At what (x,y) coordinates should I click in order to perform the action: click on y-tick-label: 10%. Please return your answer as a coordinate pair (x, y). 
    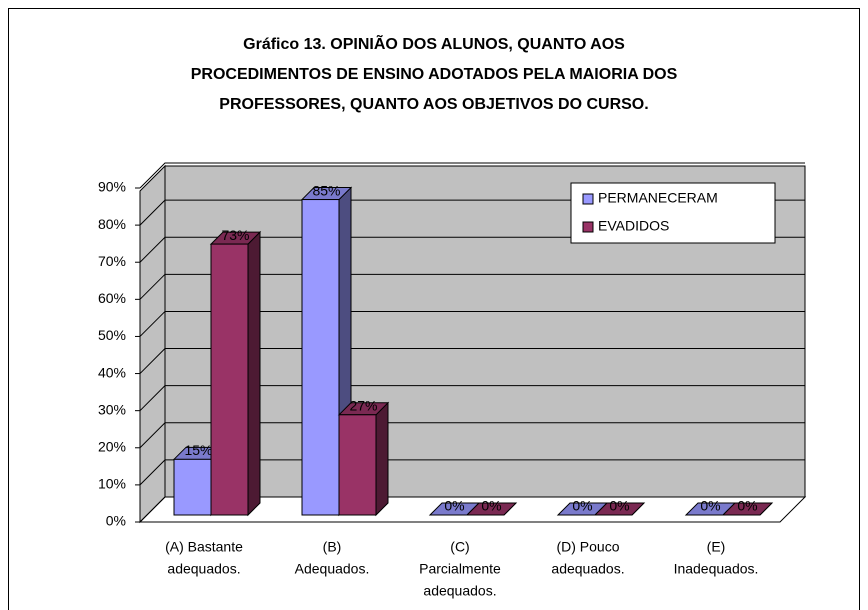
    Looking at the image, I should click on (112, 484).